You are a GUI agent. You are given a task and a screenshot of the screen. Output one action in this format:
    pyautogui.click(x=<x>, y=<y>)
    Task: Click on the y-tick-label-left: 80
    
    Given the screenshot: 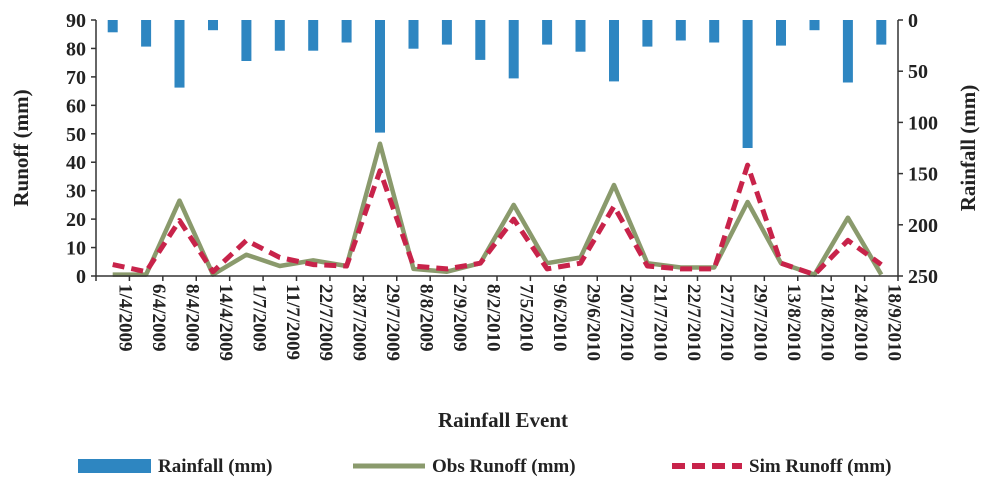 What is the action you would take?
    pyautogui.click(x=76, y=49)
    